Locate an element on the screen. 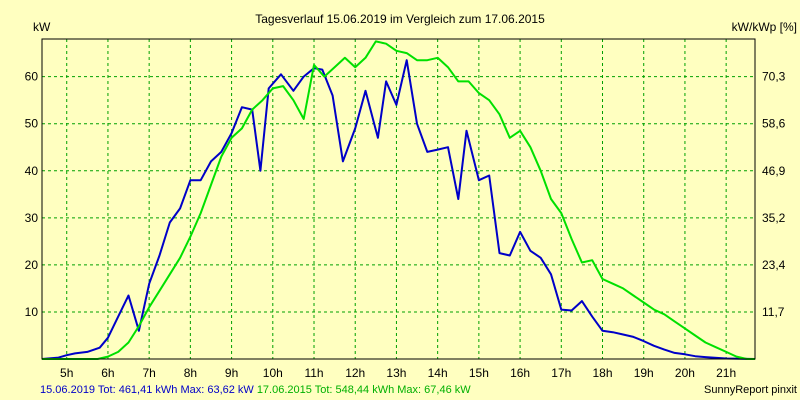  x-tick-label: 15h is located at coordinates (479, 373).